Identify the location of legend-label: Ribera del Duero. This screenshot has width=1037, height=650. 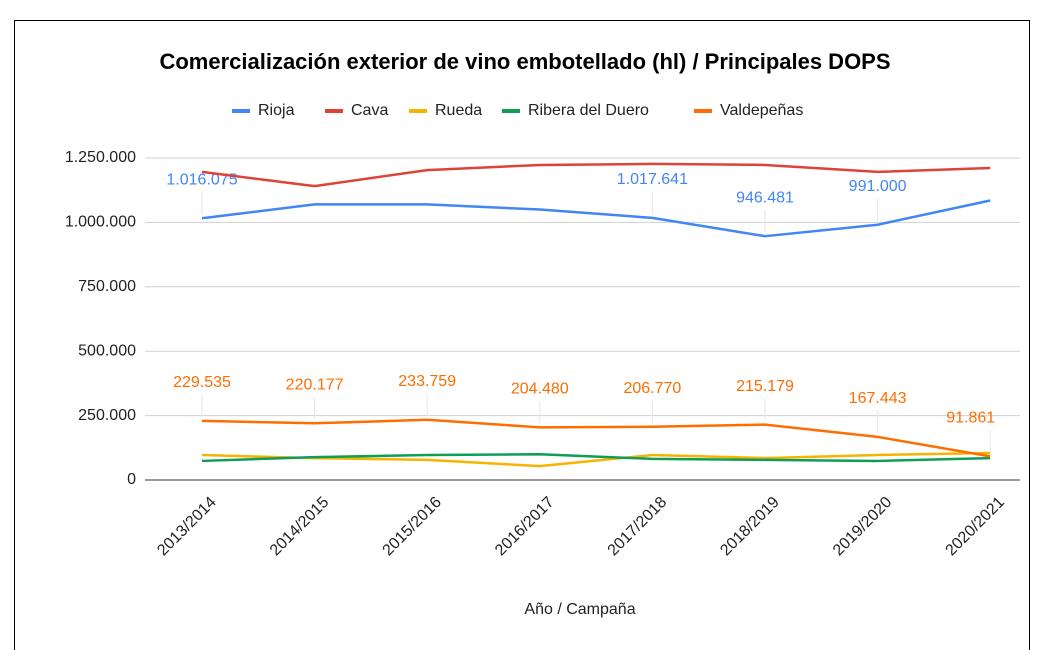
(588, 110).